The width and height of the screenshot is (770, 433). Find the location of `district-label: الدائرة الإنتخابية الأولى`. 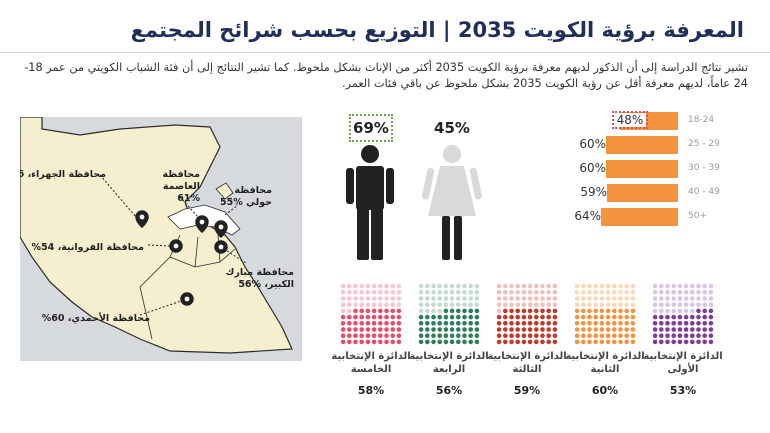

district-label: الدائرة الإنتخابية الأولى is located at coordinates (683, 363).